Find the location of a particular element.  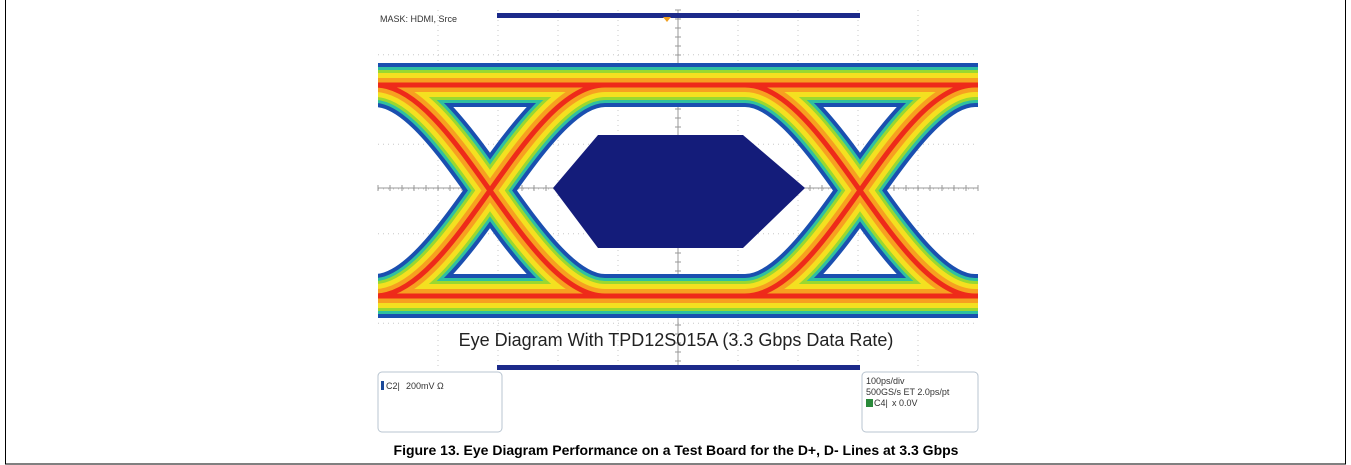

channel-label: C2| is located at coordinates (393, 386).